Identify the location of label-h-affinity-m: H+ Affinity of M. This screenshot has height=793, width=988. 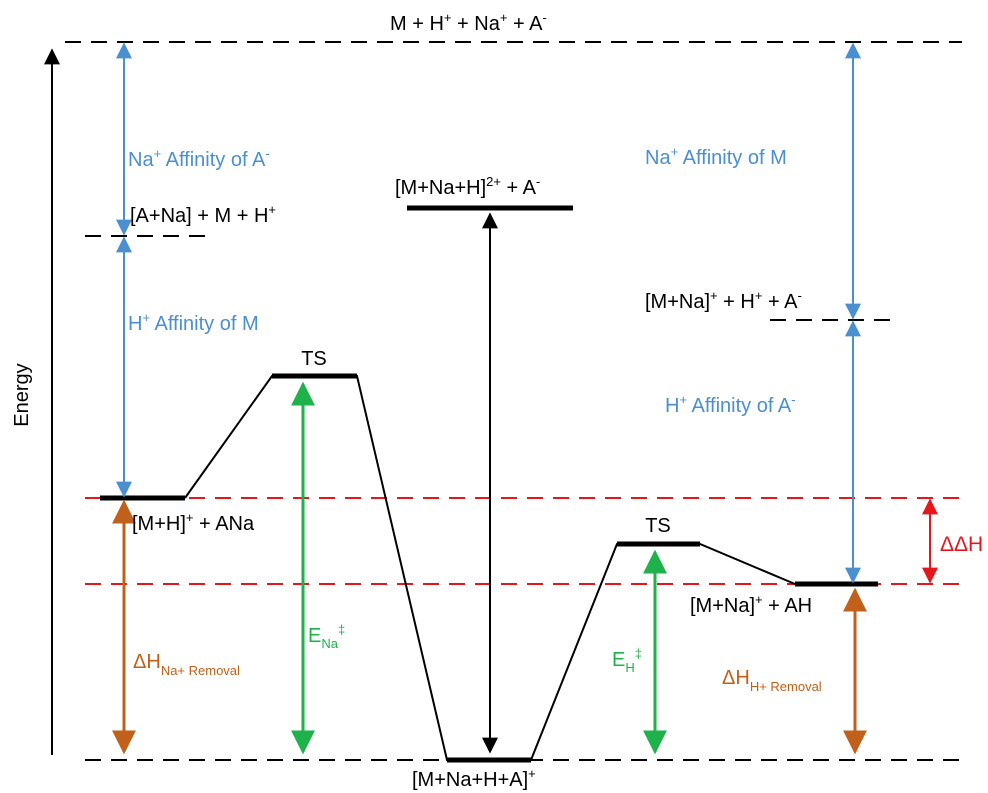
(193, 322).